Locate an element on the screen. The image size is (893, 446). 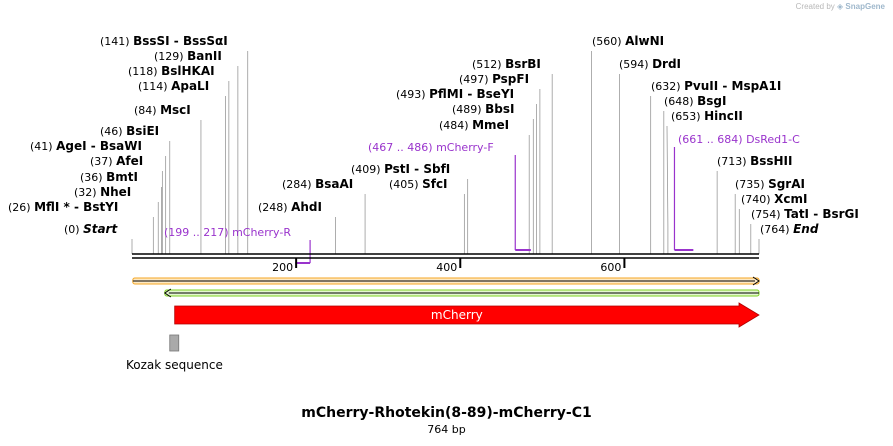
ruler-label-400: 400 is located at coordinates (446, 267).